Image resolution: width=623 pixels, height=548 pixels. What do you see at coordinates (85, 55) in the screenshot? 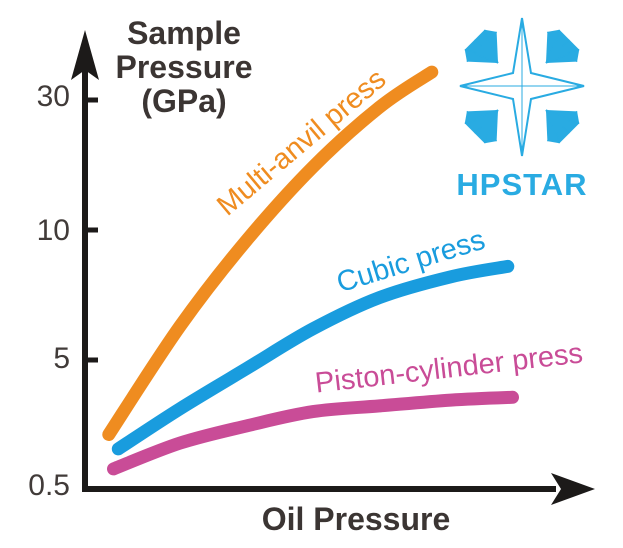
I see `y-axis-arrow-icon` at bounding box center [85, 55].